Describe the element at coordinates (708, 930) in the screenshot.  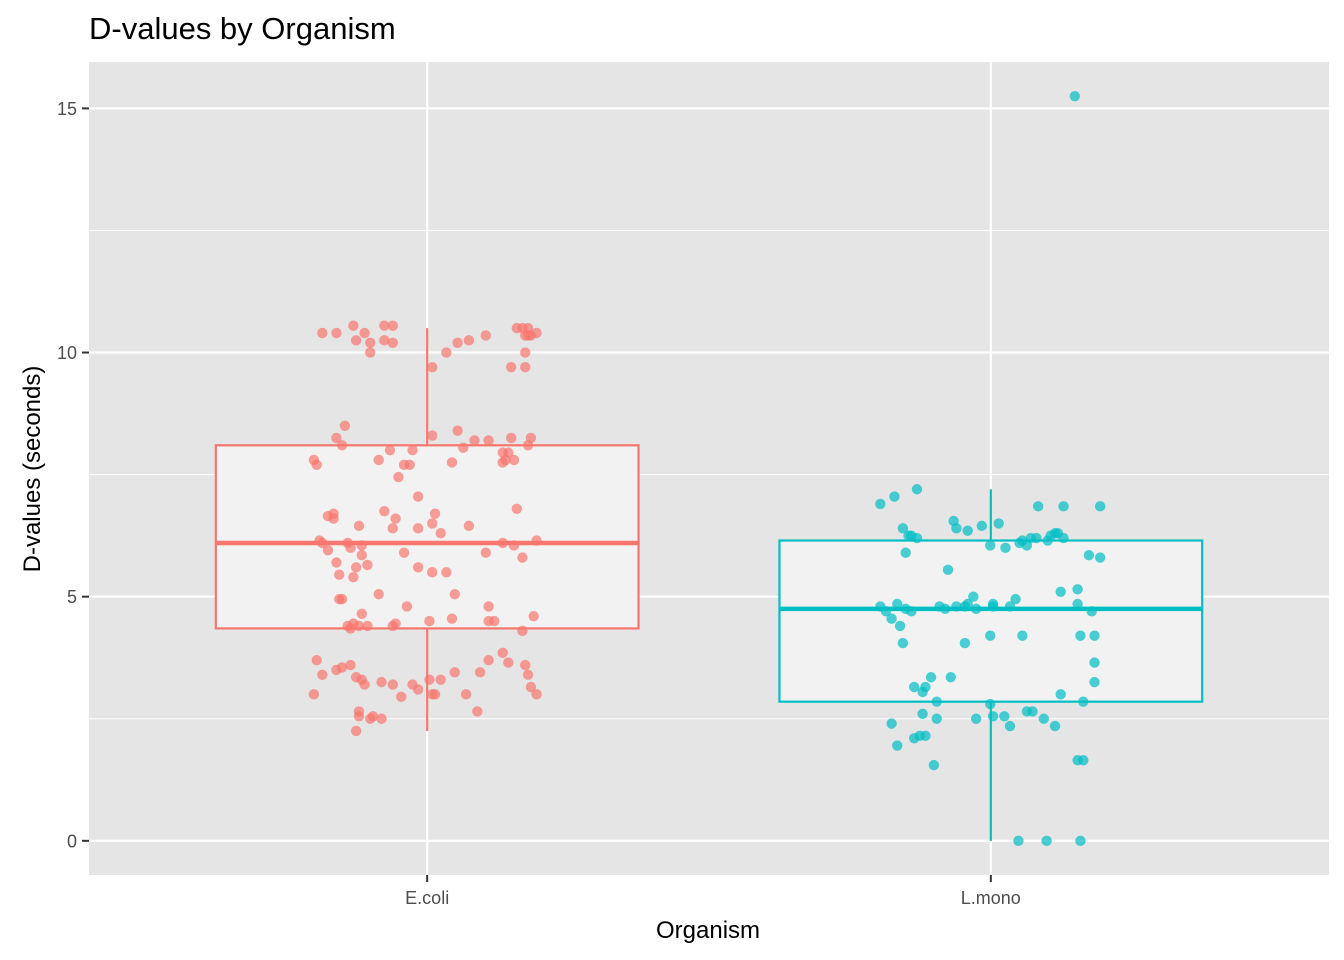
I see `x-axis-title: Organism` at that location.